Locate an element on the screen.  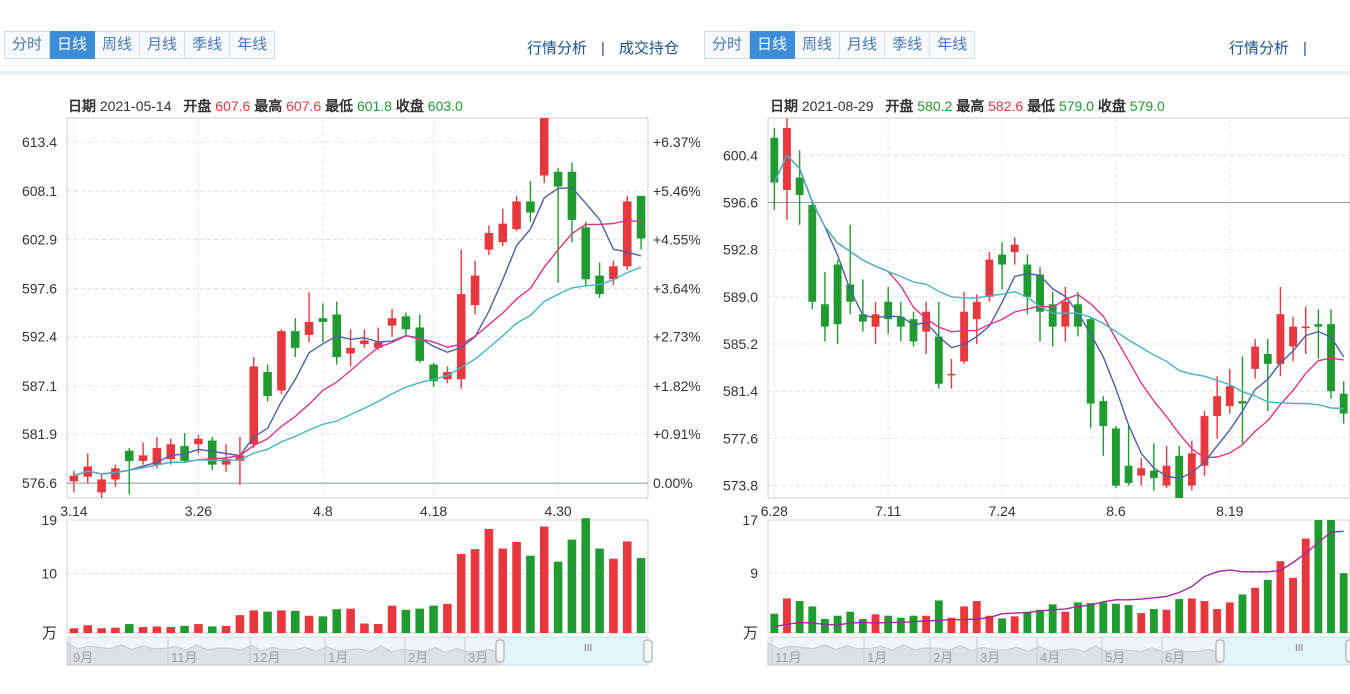
volume-plot-frame is located at coordinates (1058, 576).